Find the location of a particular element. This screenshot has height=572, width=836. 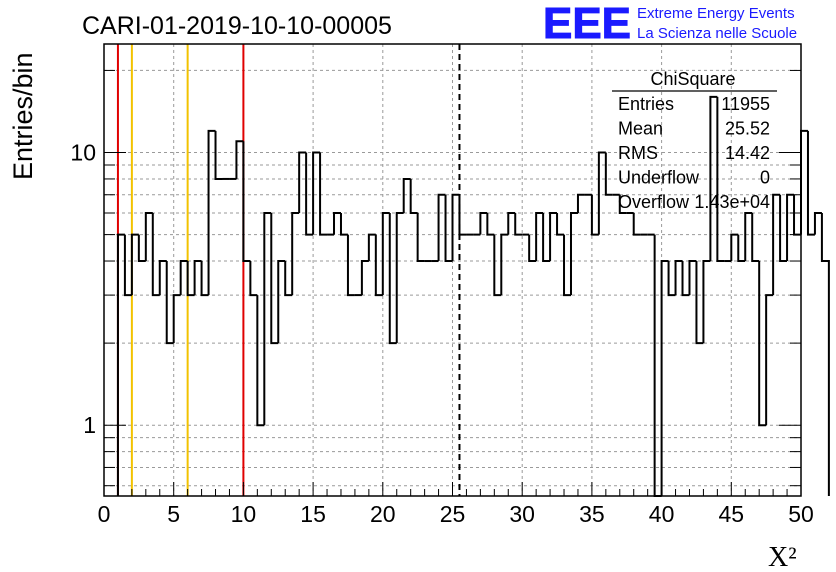

stats-row-value: 25.52 is located at coordinates (747, 129).